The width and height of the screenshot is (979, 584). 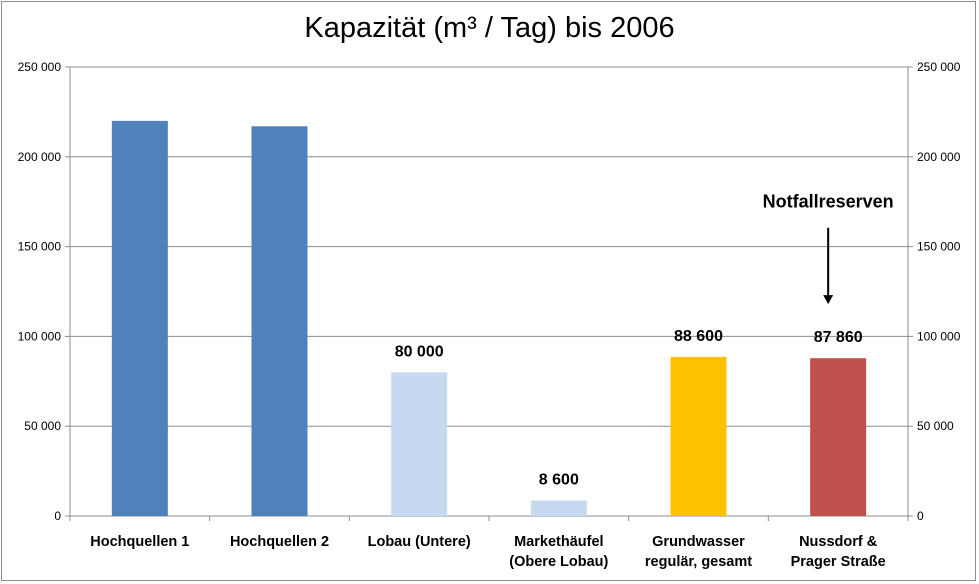 I want to click on x-tick-label: Prager Straße, so click(x=838, y=562).